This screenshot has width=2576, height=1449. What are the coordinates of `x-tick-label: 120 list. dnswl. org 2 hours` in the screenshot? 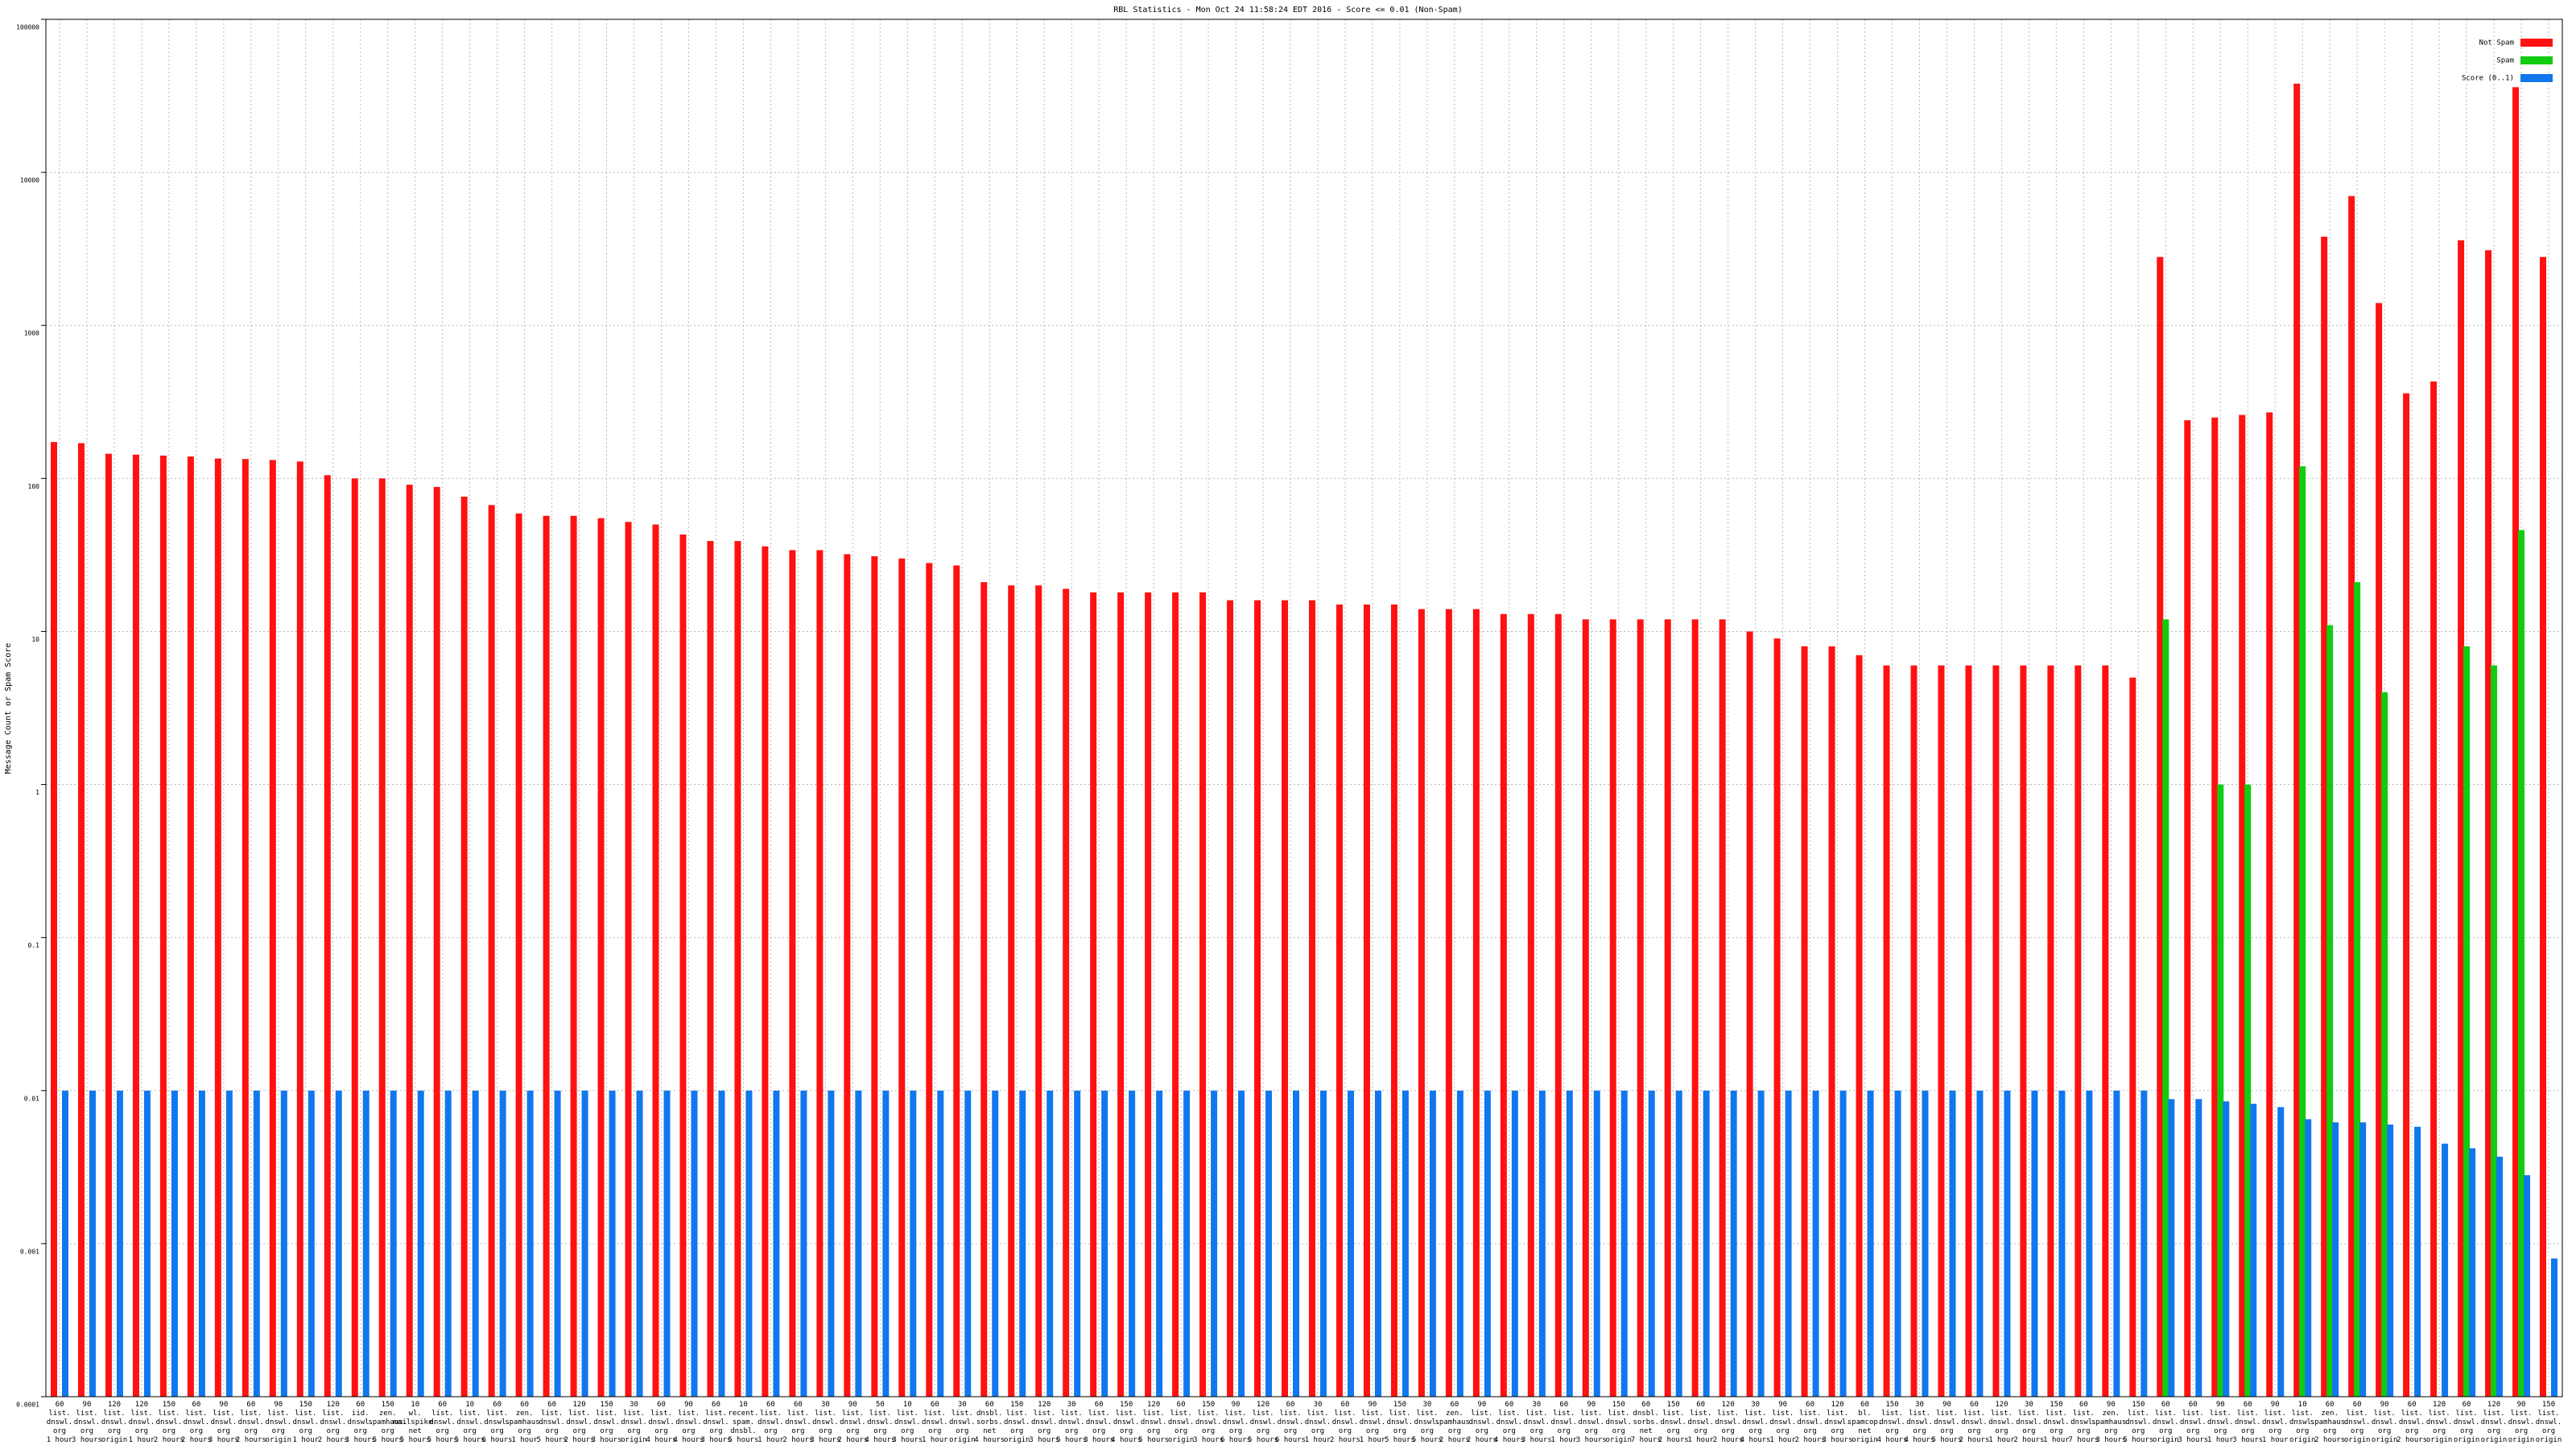 It's located at (1728, 1422).